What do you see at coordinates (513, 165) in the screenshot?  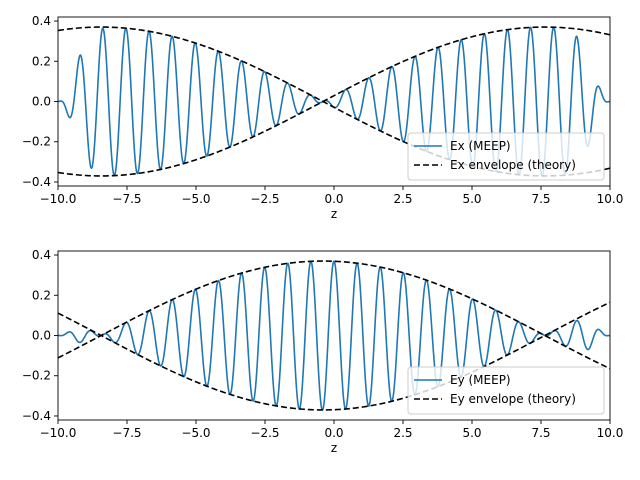 I see `legend-label: Ex envelope (theory)` at bounding box center [513, 165].